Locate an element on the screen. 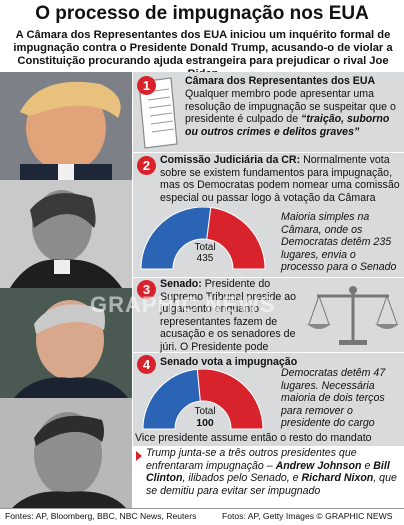 The height and width of the screenshot is (525, 404). democrat-seats-segment is located at coordinates (176, 238).